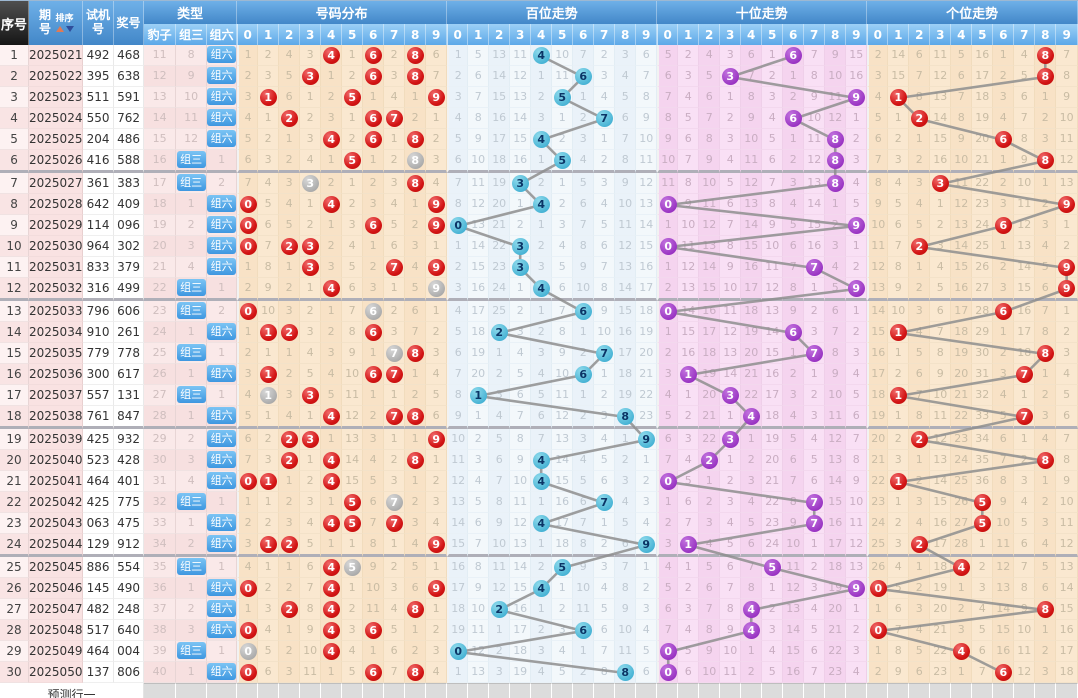 Image resolution: width=1078 pixels, height=698 pixels. Describe the element at coordinates (1025, 417) in the screenshot. I see `hit-cell: 7` at that location.